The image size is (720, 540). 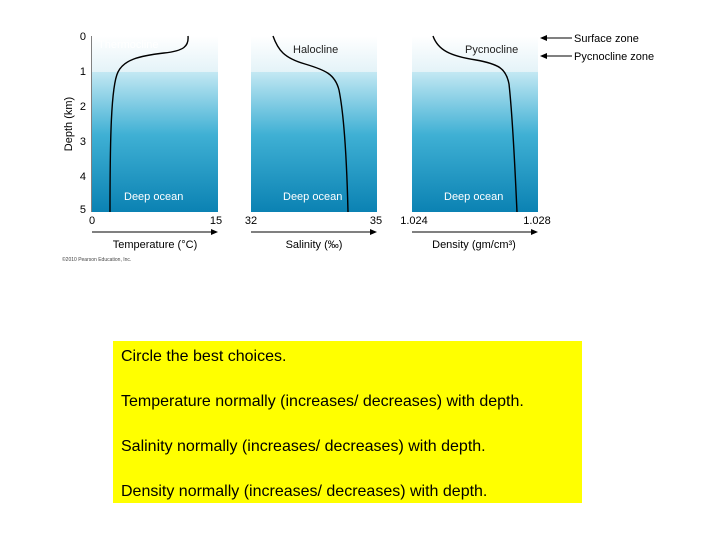 What do you see at coordinates (83, 72) in the screenshot?
I see `depth-tick-1: 1` at bounding box center [83, 72].